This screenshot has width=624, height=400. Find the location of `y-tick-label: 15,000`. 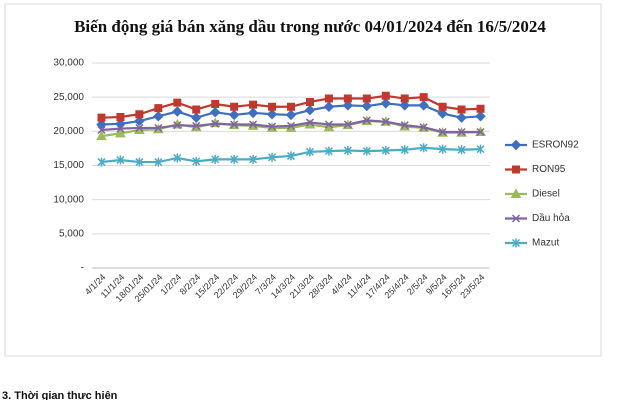

y-tick-label: 15,000 is located at coordinates (68, 165).